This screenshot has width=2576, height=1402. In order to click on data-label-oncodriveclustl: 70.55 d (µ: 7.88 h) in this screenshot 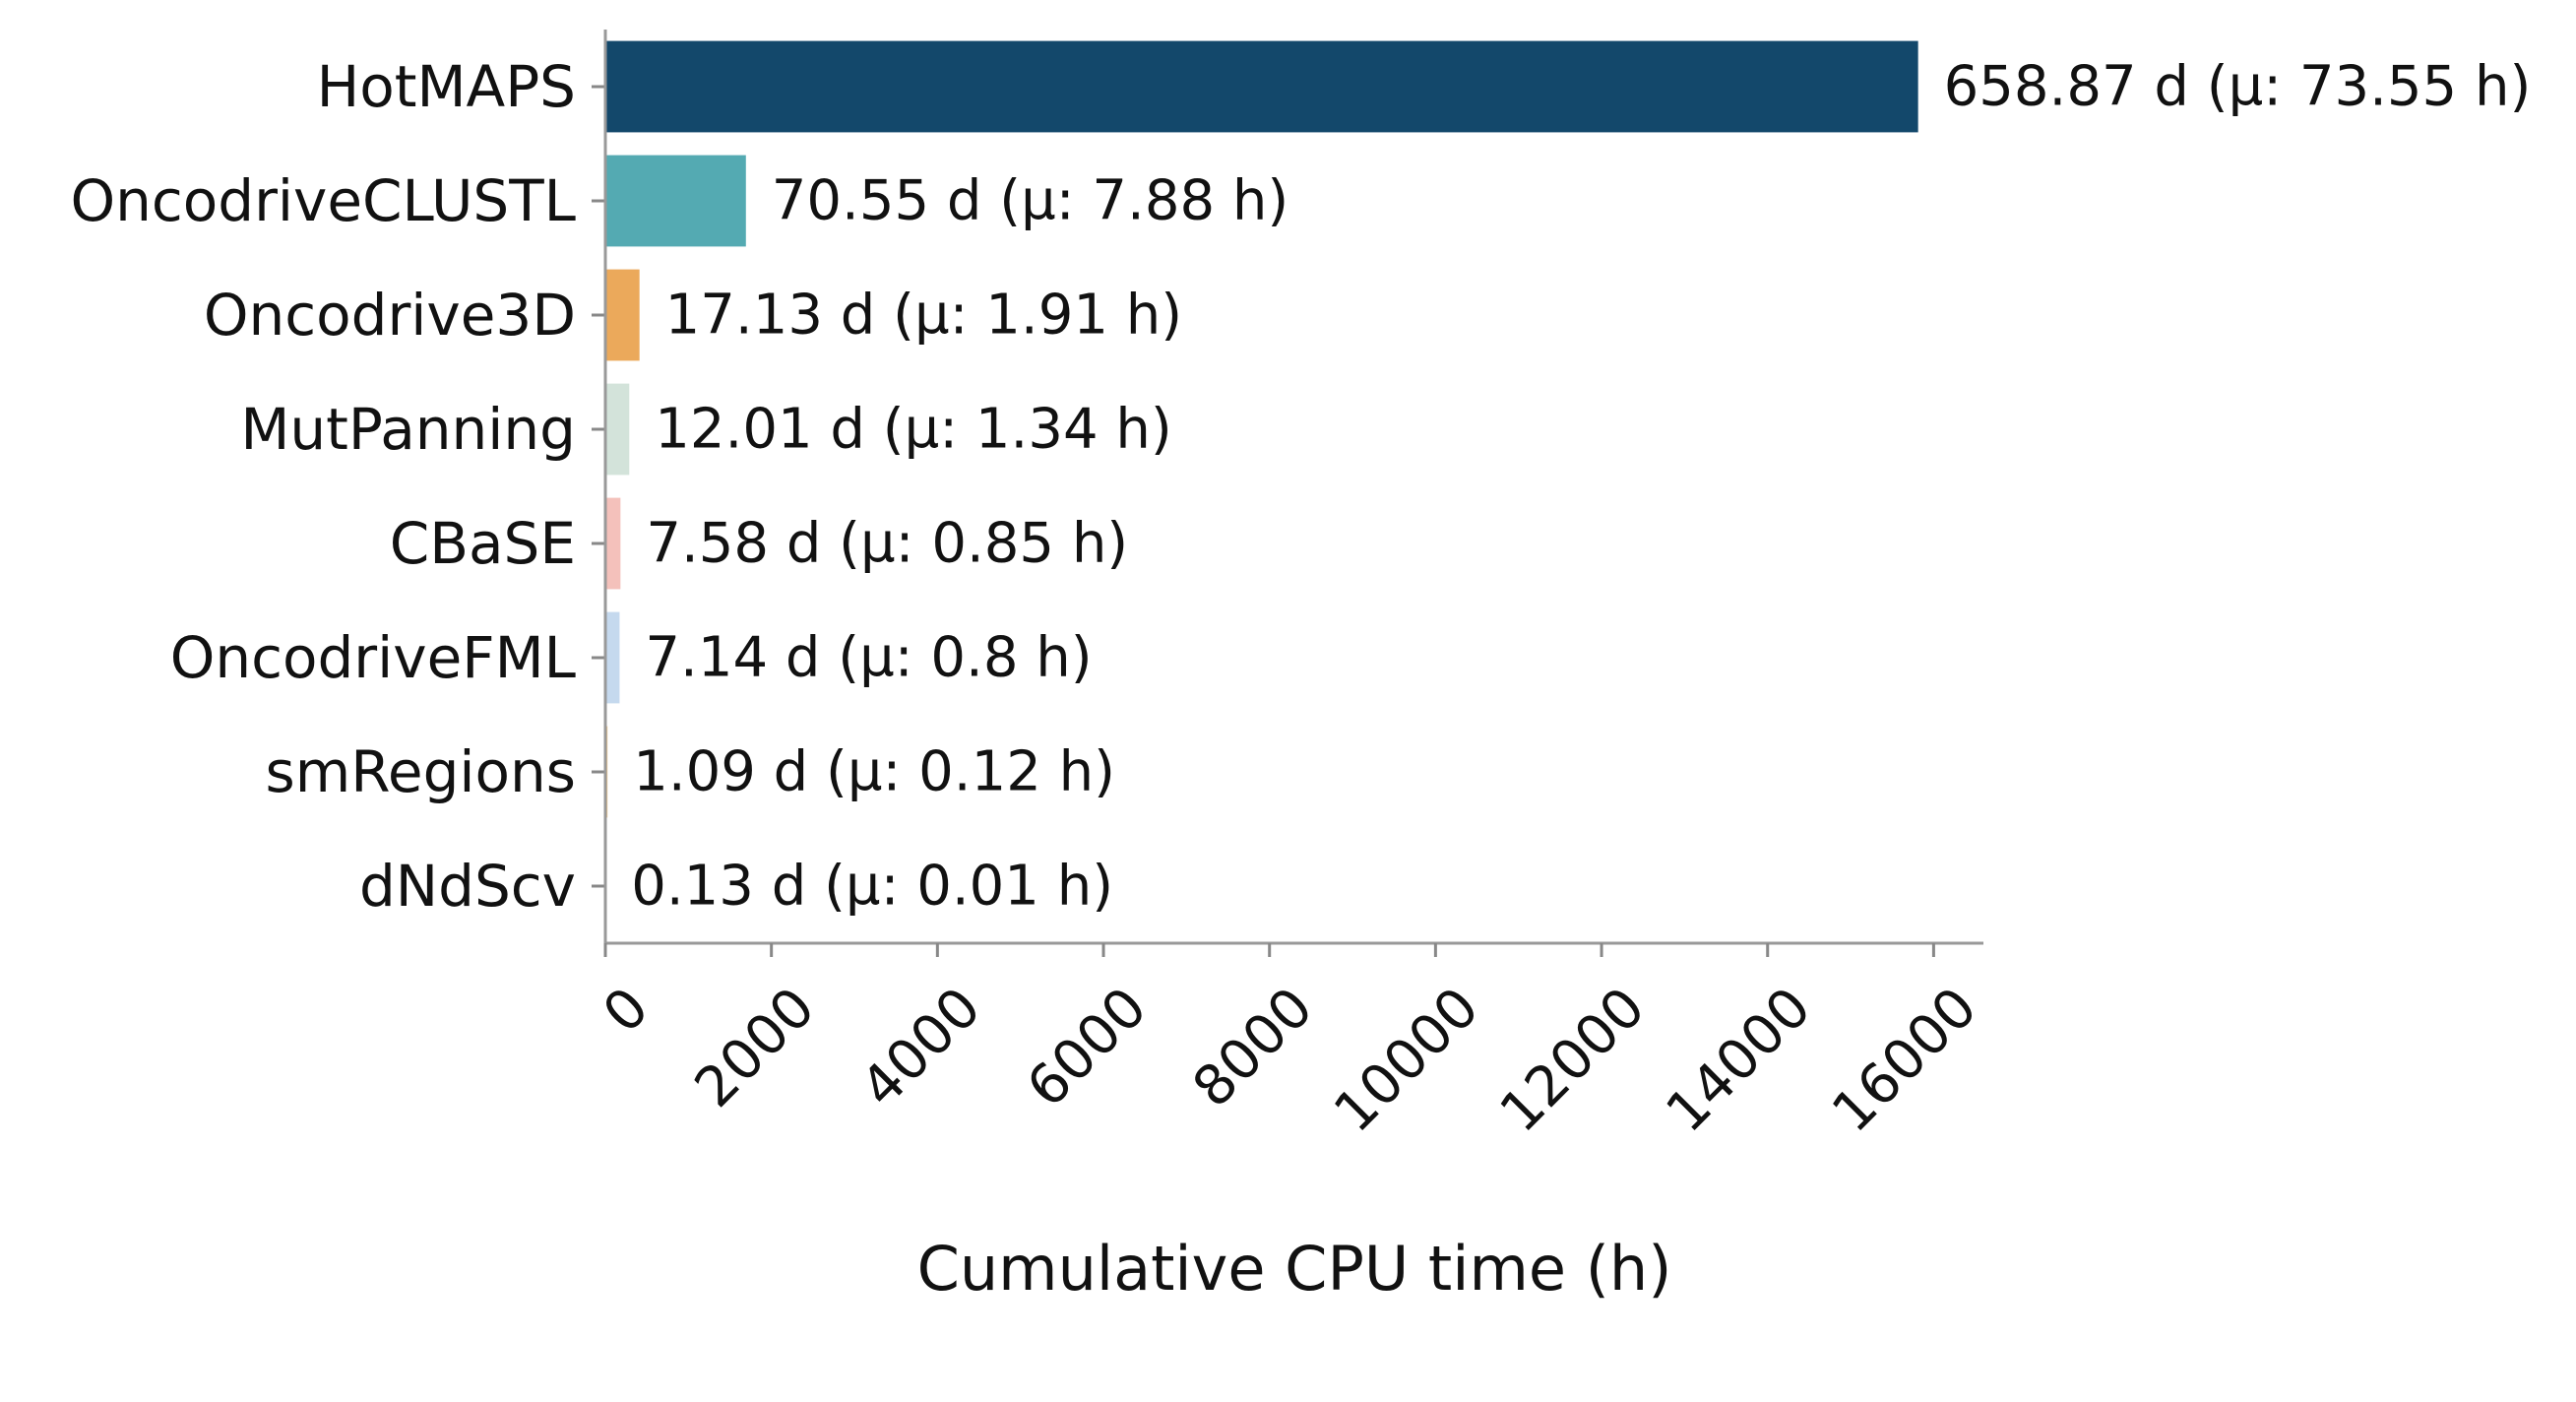, I will do `click(1030, 201)`.